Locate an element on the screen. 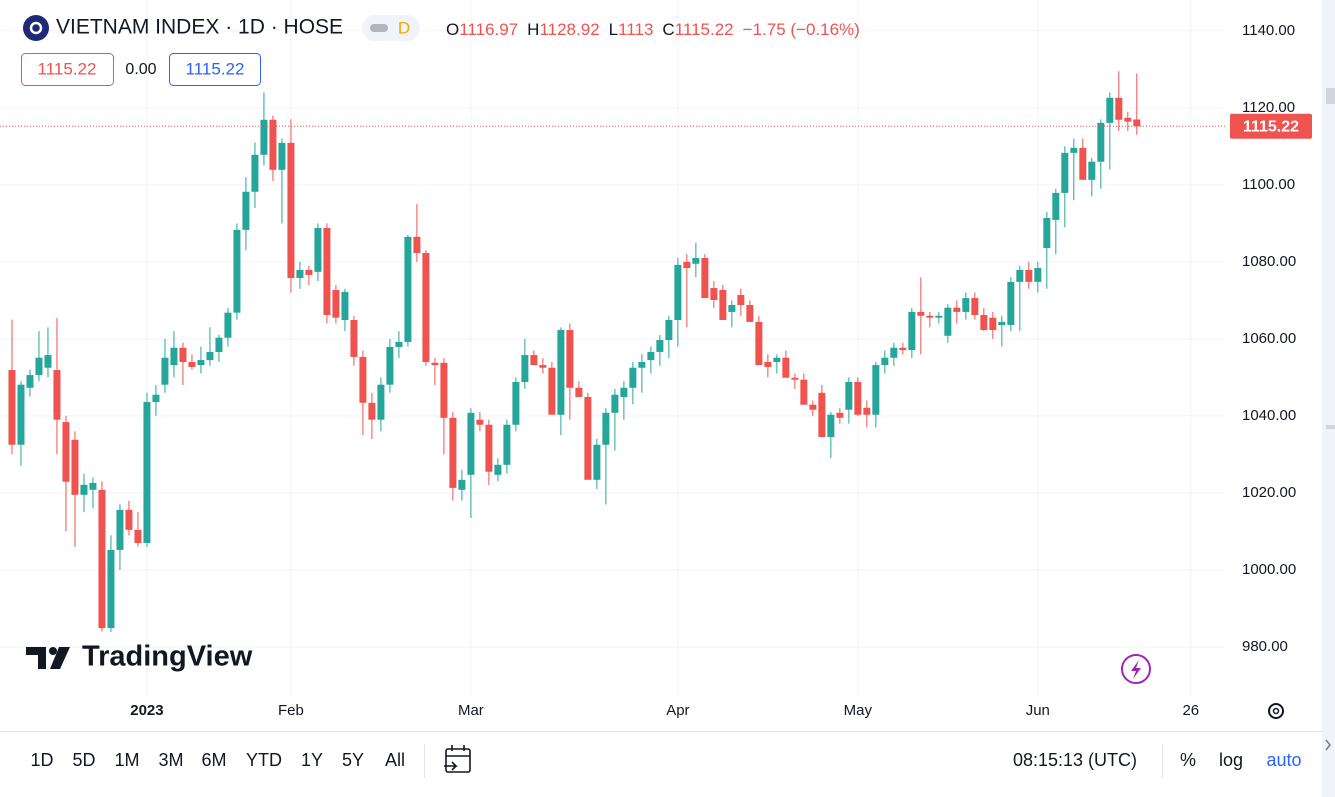 This screenshot has width=1335, height=797. x-tick-label: Apr is located at coordinates (677, 710).